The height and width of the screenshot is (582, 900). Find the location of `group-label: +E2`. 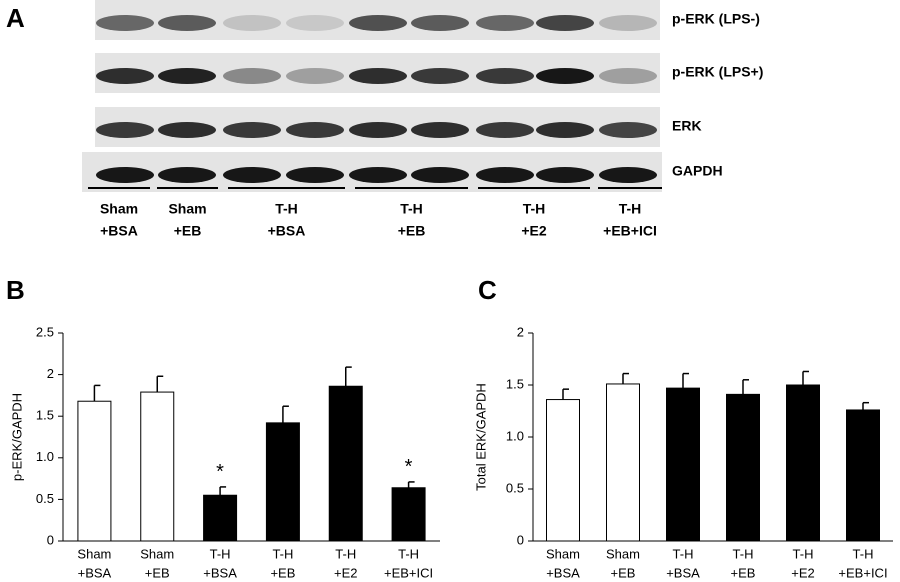

group-label: +E2 is located at coordinates (534, 231).